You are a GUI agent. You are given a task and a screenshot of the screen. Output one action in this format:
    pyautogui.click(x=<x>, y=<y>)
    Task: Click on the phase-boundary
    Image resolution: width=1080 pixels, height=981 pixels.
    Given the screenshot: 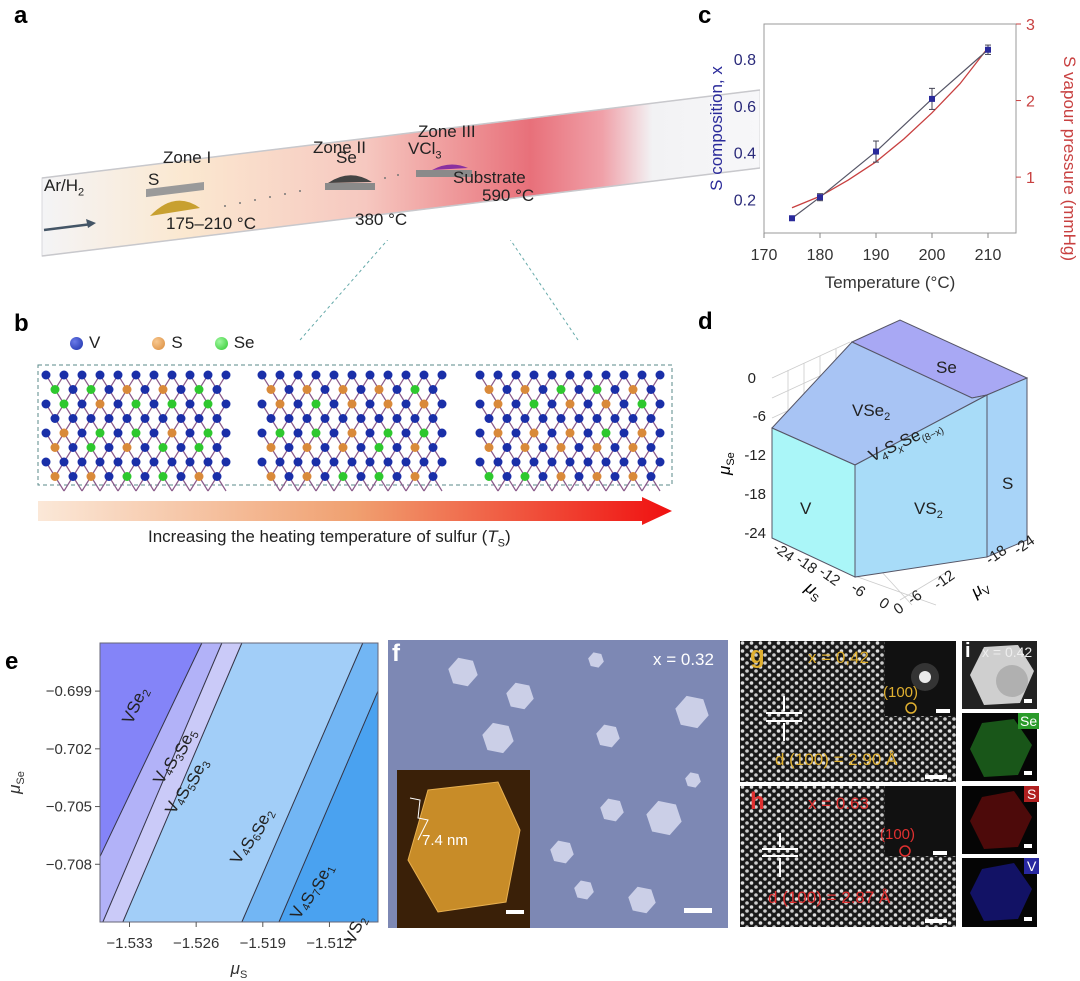 What is the action you would take?
    pyautogui.click(x=151, y=749)
    